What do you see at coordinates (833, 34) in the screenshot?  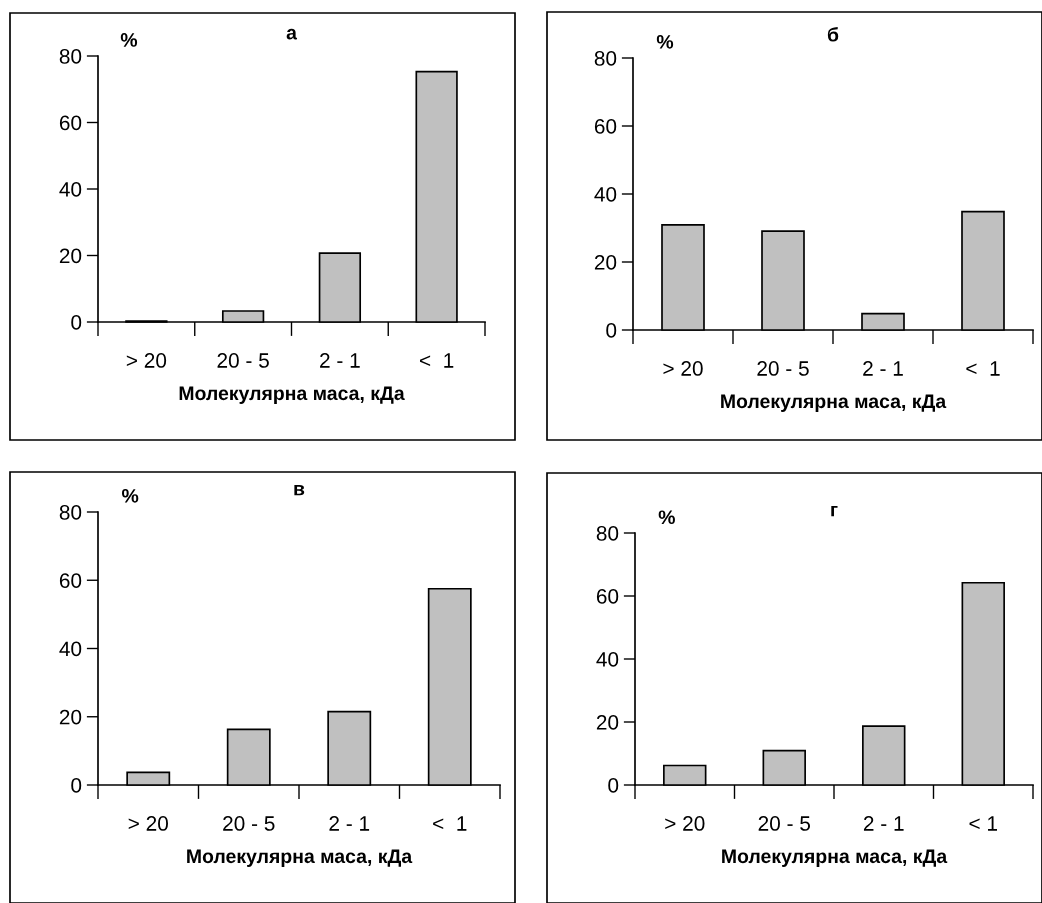 I see `chart-title: б` at bounding box center [833, 34].